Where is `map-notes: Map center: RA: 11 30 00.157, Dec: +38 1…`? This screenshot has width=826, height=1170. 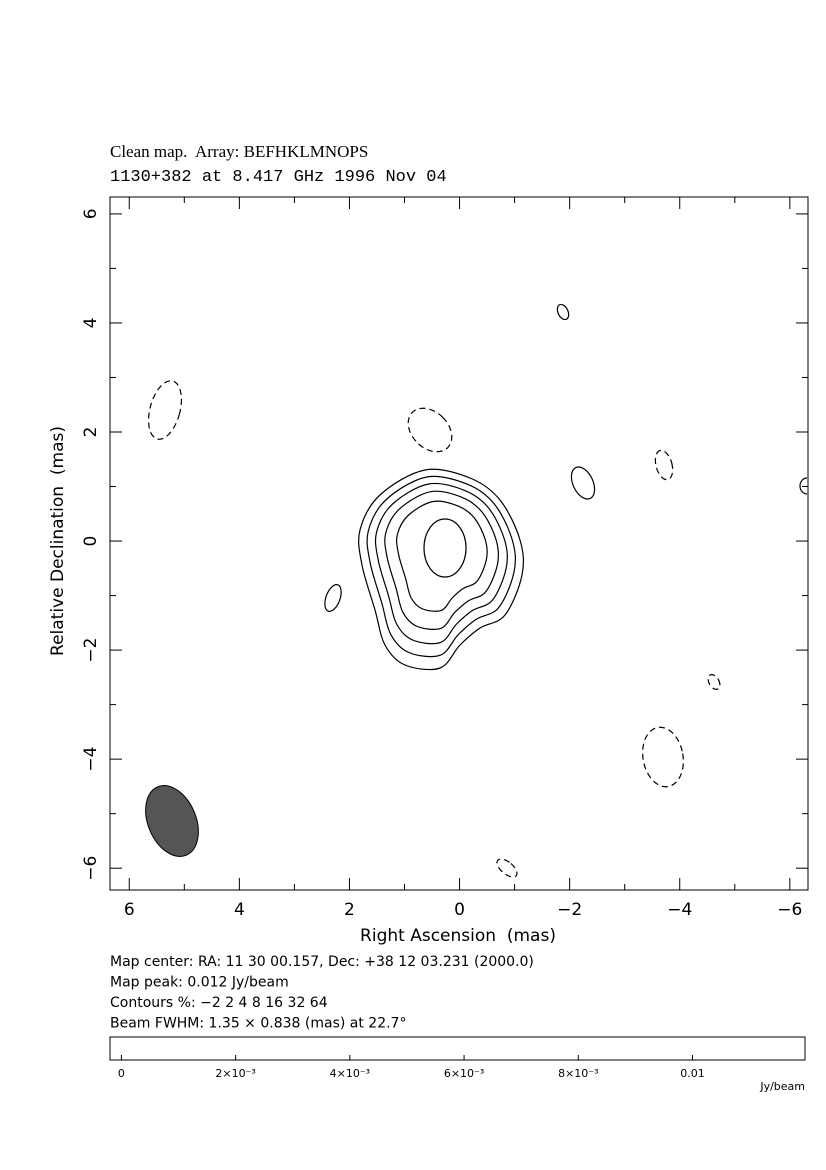 map-notes: Map center: RA: 11 30 00.157, Dec: +38 1… is located at coordinates (322, 993).